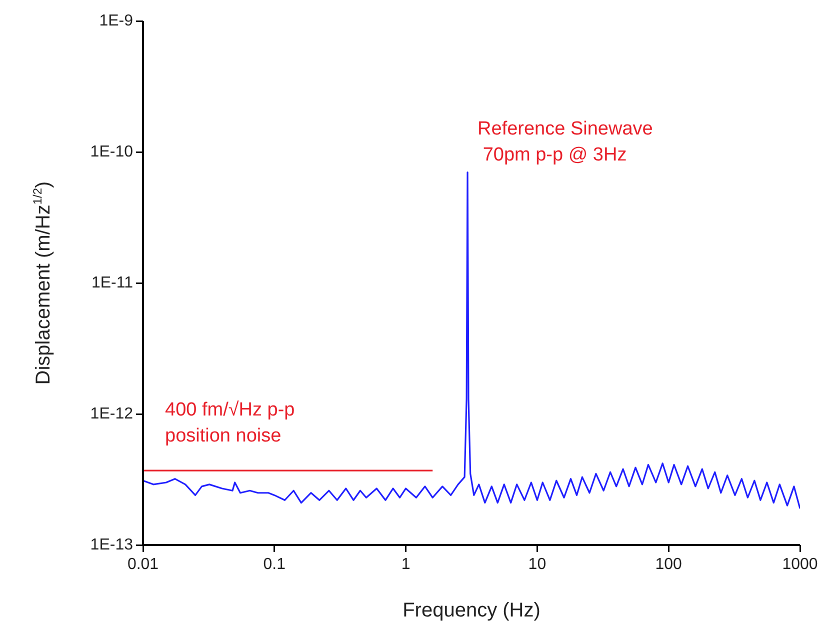  Describe the element at coordinates (800, 565) in the screenshot. I see `x-tick-label: 1000` at that location.